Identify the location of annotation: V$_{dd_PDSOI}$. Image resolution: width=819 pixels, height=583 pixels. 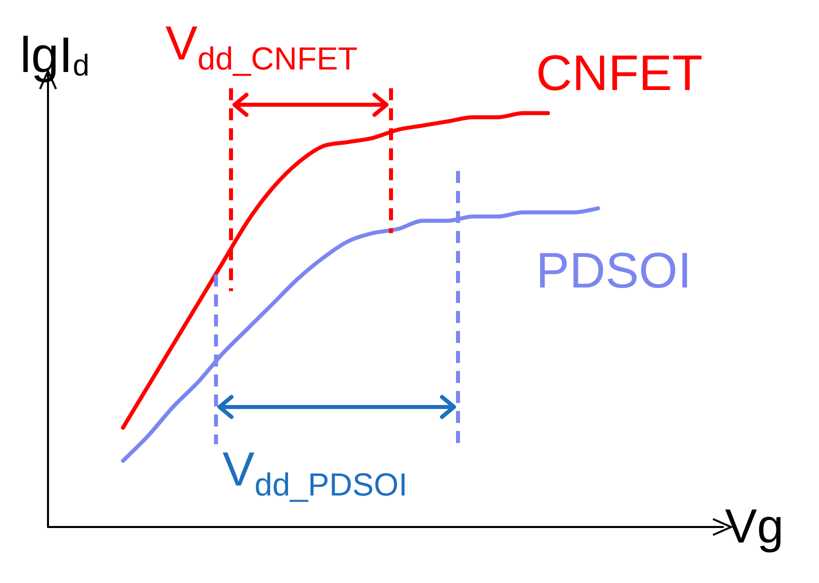
(315, 473).